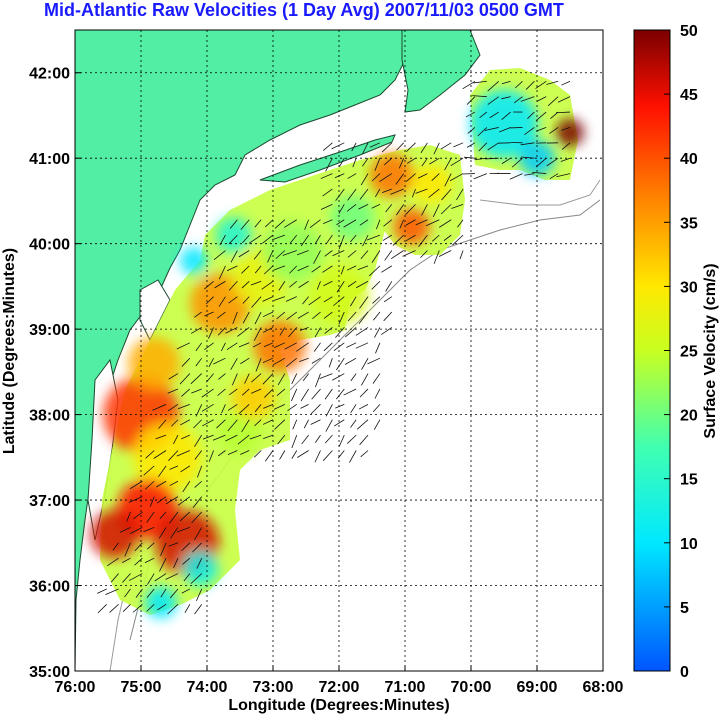 The width and height of the screenshot is (724, 714). What do you see at coordinates (603, 687) in the screenshot?
I see `x-tick-label: 68:00` at bounding box center [603, 687].